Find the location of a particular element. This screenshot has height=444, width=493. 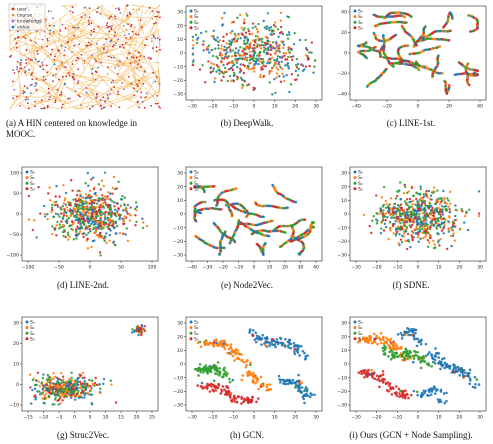

y-tick-label: 40 is located at coordinates (344, 13).